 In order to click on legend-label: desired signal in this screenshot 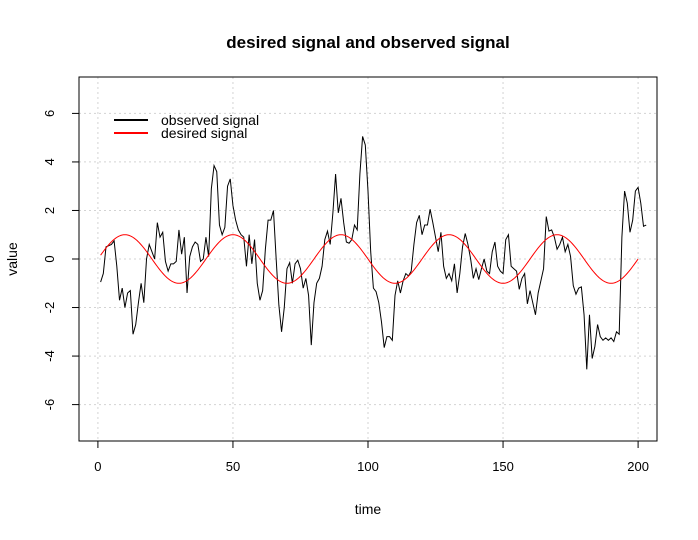, I will do `click(204, 133)`.